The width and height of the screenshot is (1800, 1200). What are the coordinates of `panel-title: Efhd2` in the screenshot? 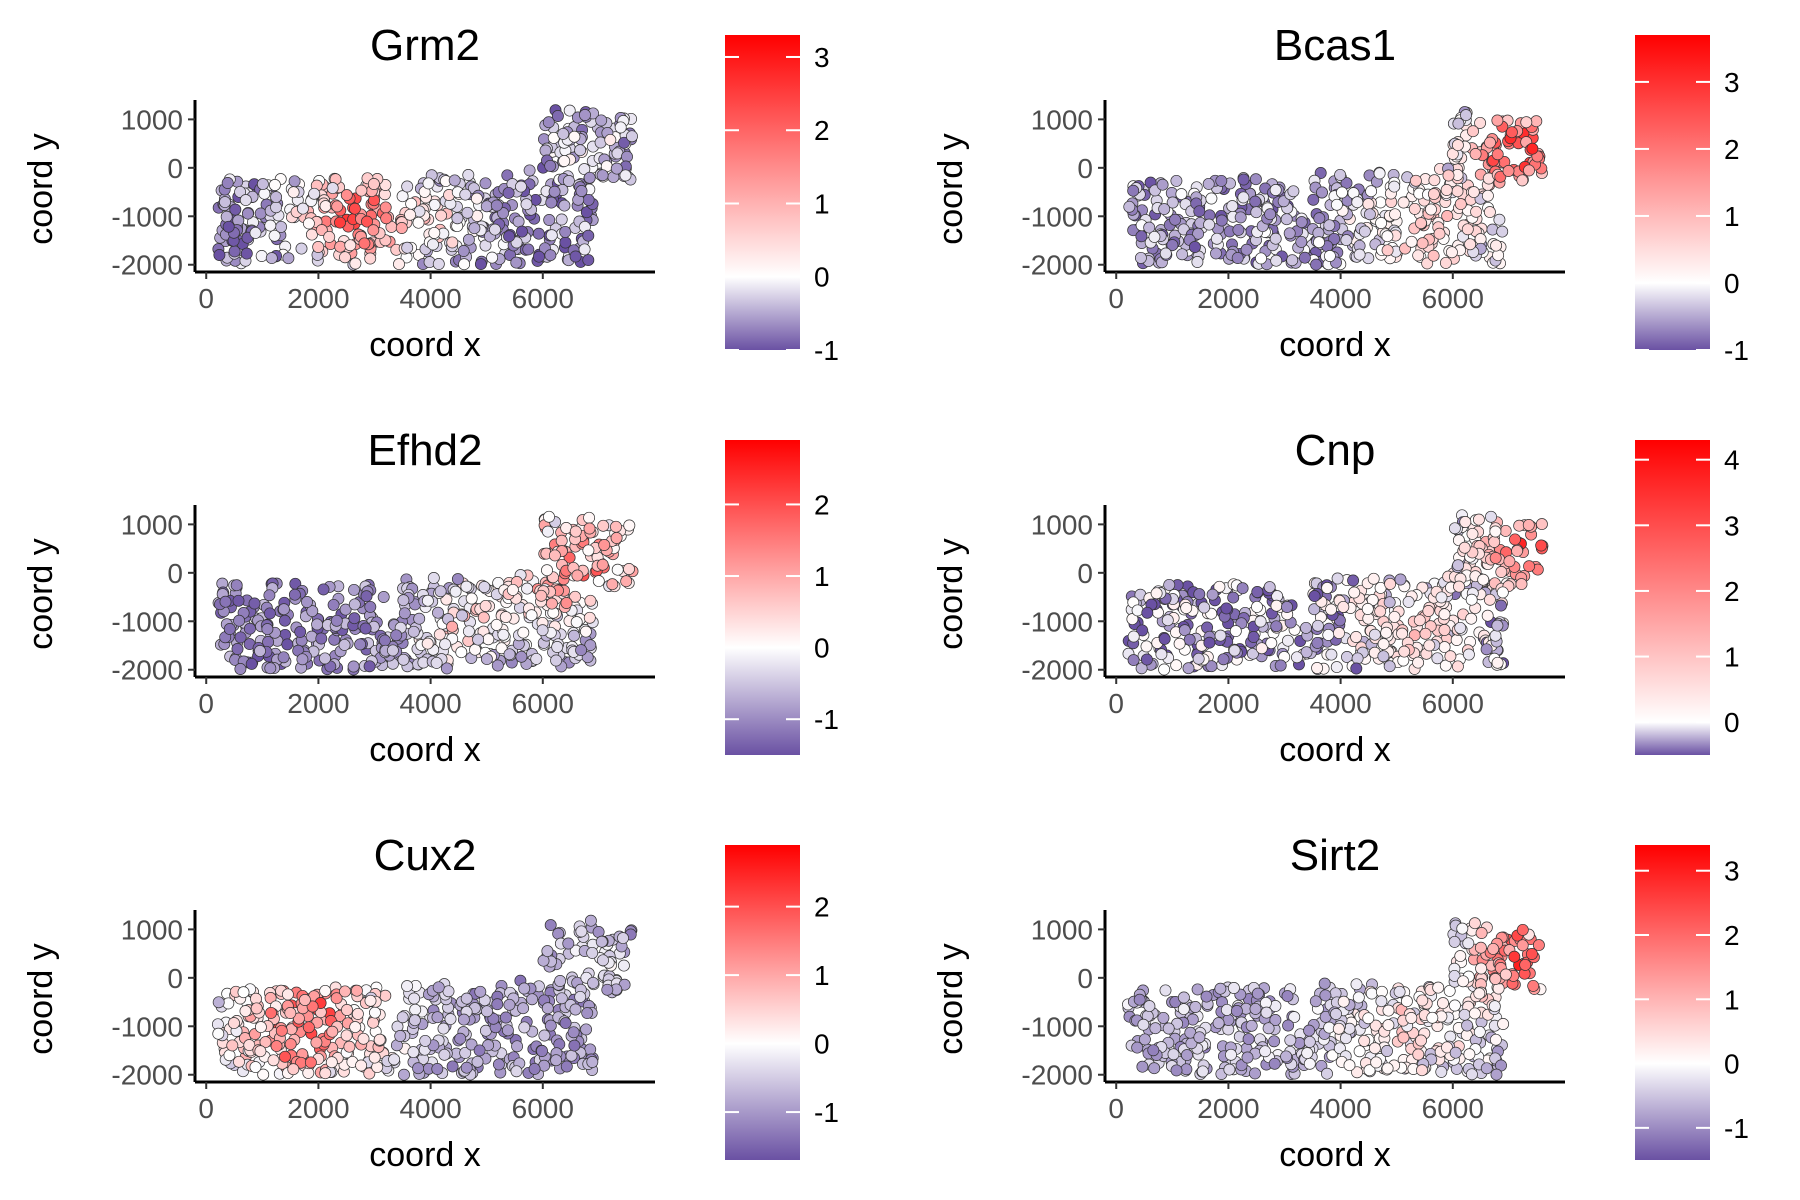 It's located at (425, 450).